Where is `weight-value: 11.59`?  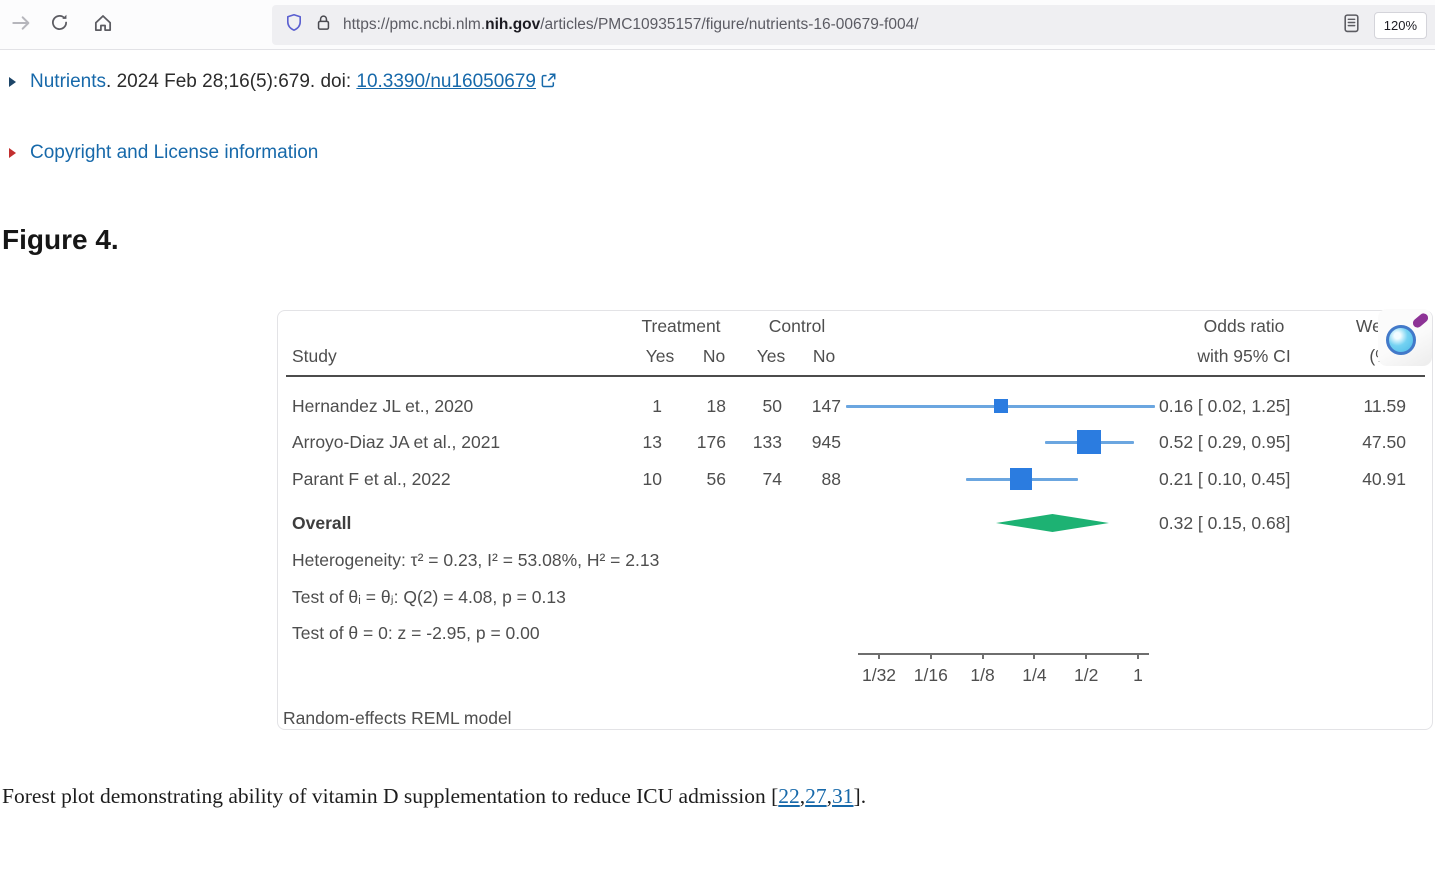
weight-value: 11.59 is located at coordinates (1385, 406).